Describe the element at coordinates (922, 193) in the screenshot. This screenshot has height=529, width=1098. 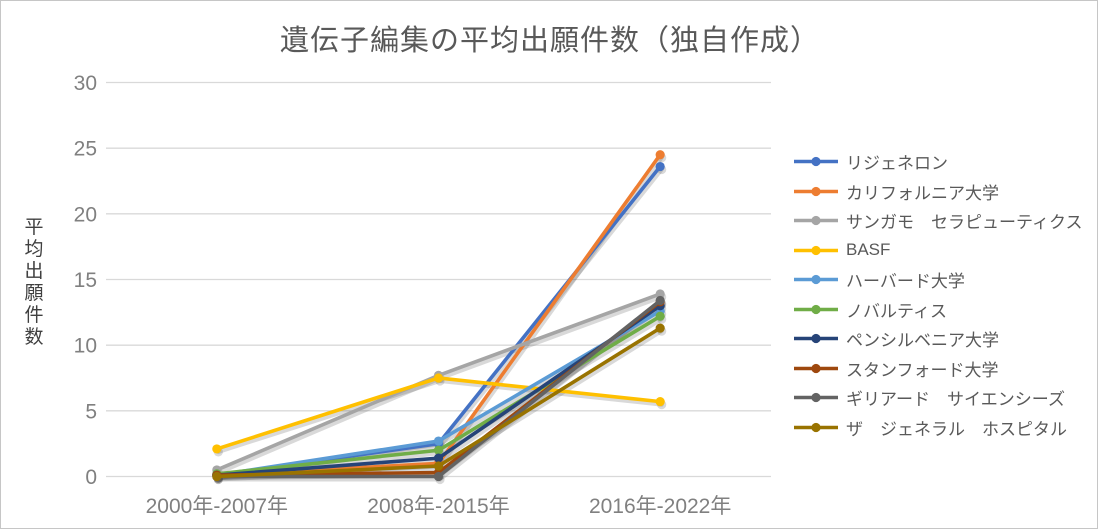
I see `legend-label: カリフォルニア大学` at that location.